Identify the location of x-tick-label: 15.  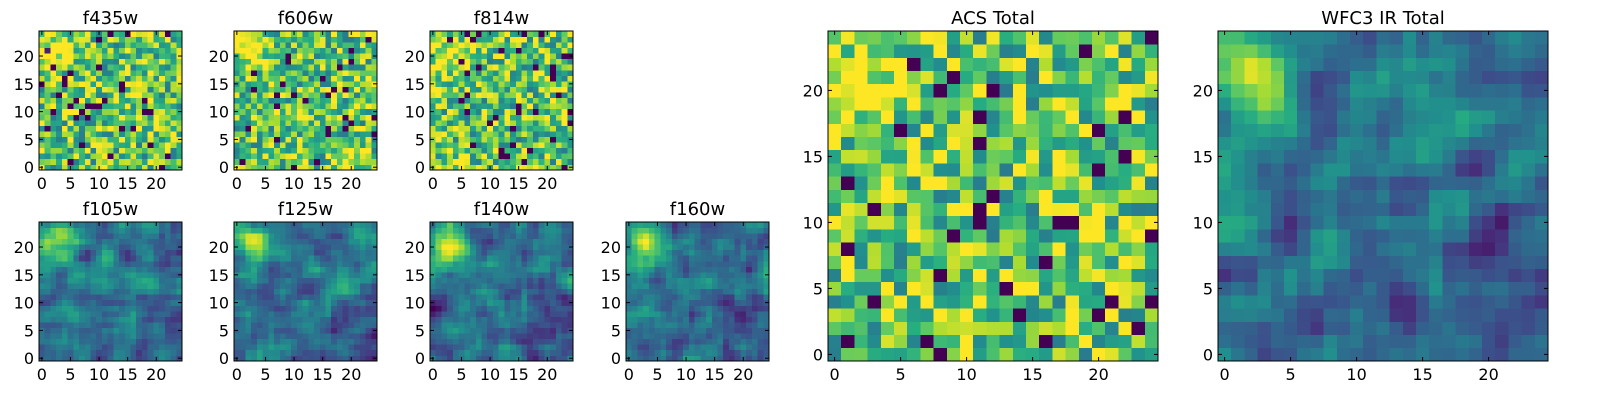
(322, 183).